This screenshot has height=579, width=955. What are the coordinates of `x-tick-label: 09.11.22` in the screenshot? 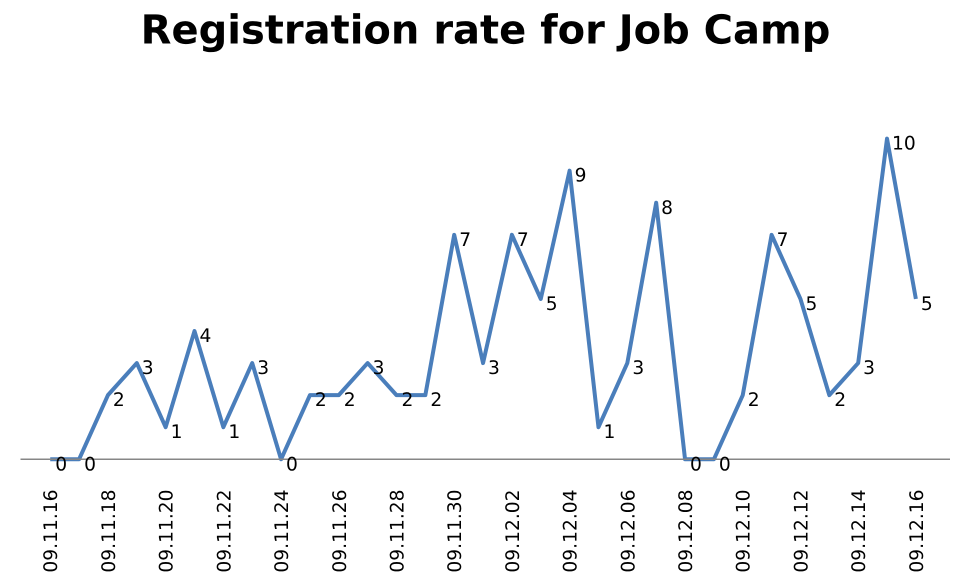 It's located at (225, 531).